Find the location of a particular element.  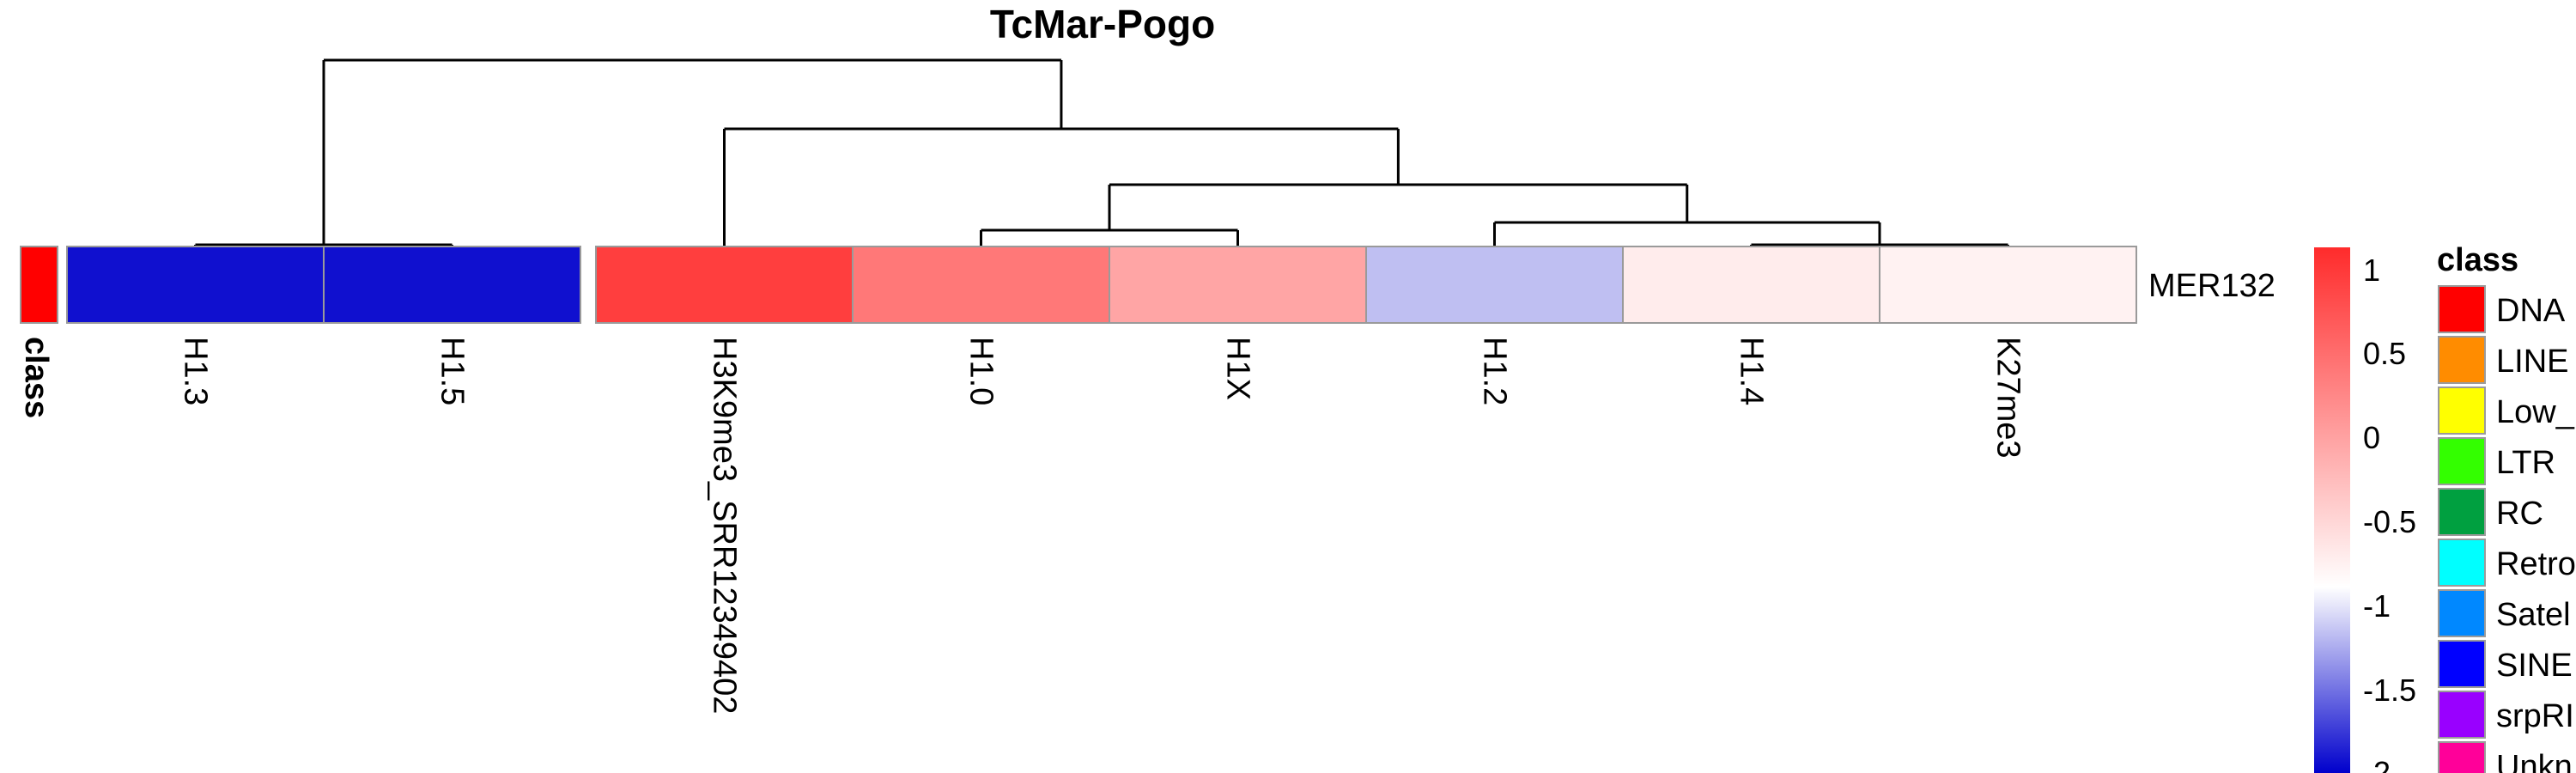

color-scale-tick: -1 is located at coordinates (2377, 606).